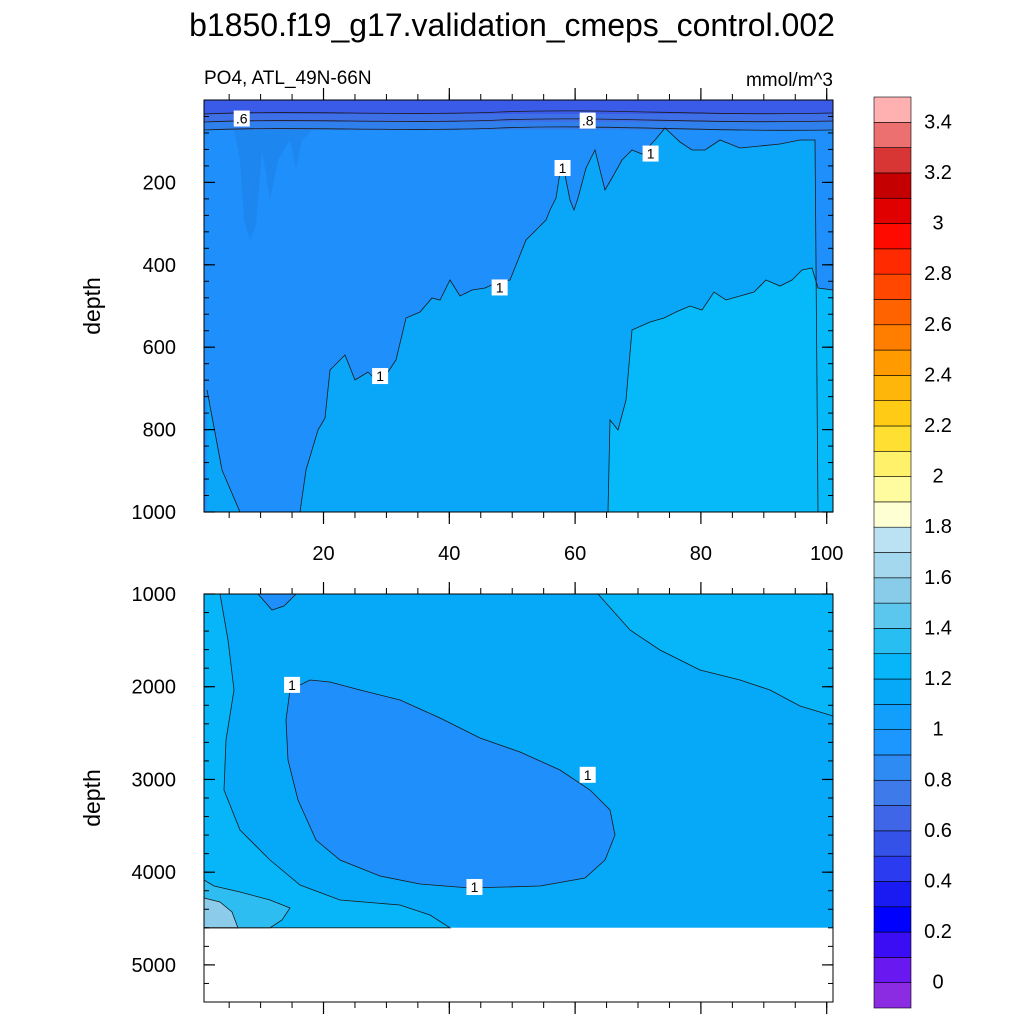 This screenshot has width=1024, height=1024. Describe the element at coordinates (937, 477) in the screenshot. I see `colorbar-label: 2` at that location.